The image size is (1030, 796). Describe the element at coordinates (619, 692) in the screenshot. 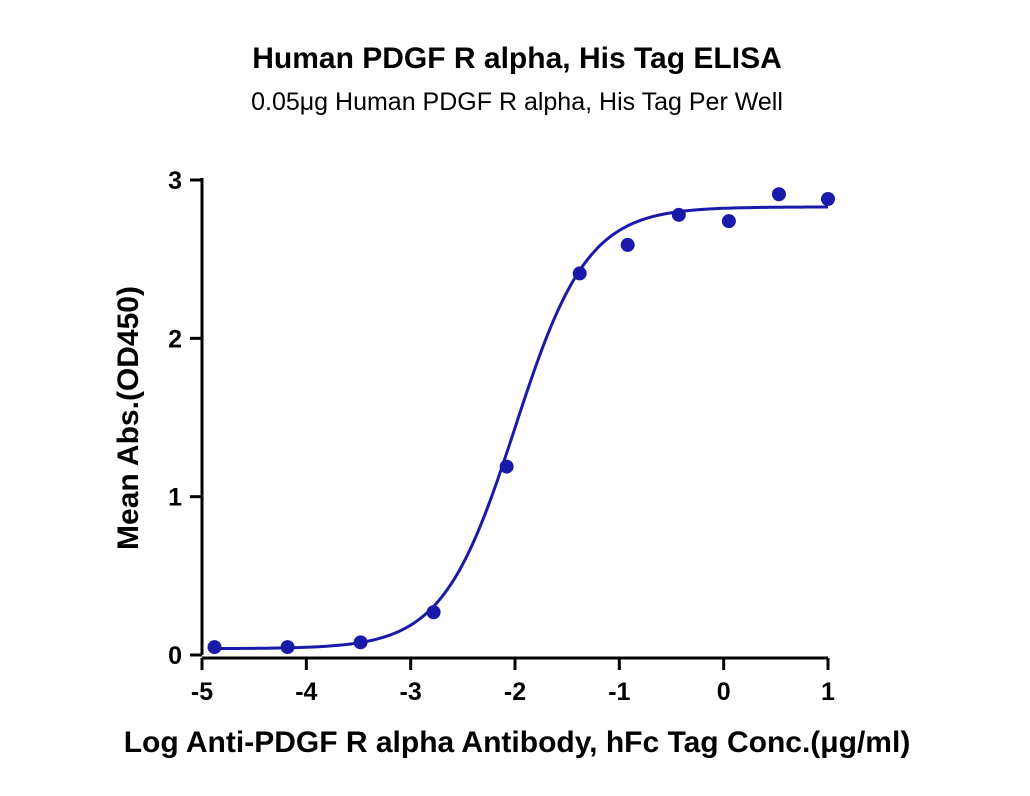

I see `x-tick-label: -1` at that location.